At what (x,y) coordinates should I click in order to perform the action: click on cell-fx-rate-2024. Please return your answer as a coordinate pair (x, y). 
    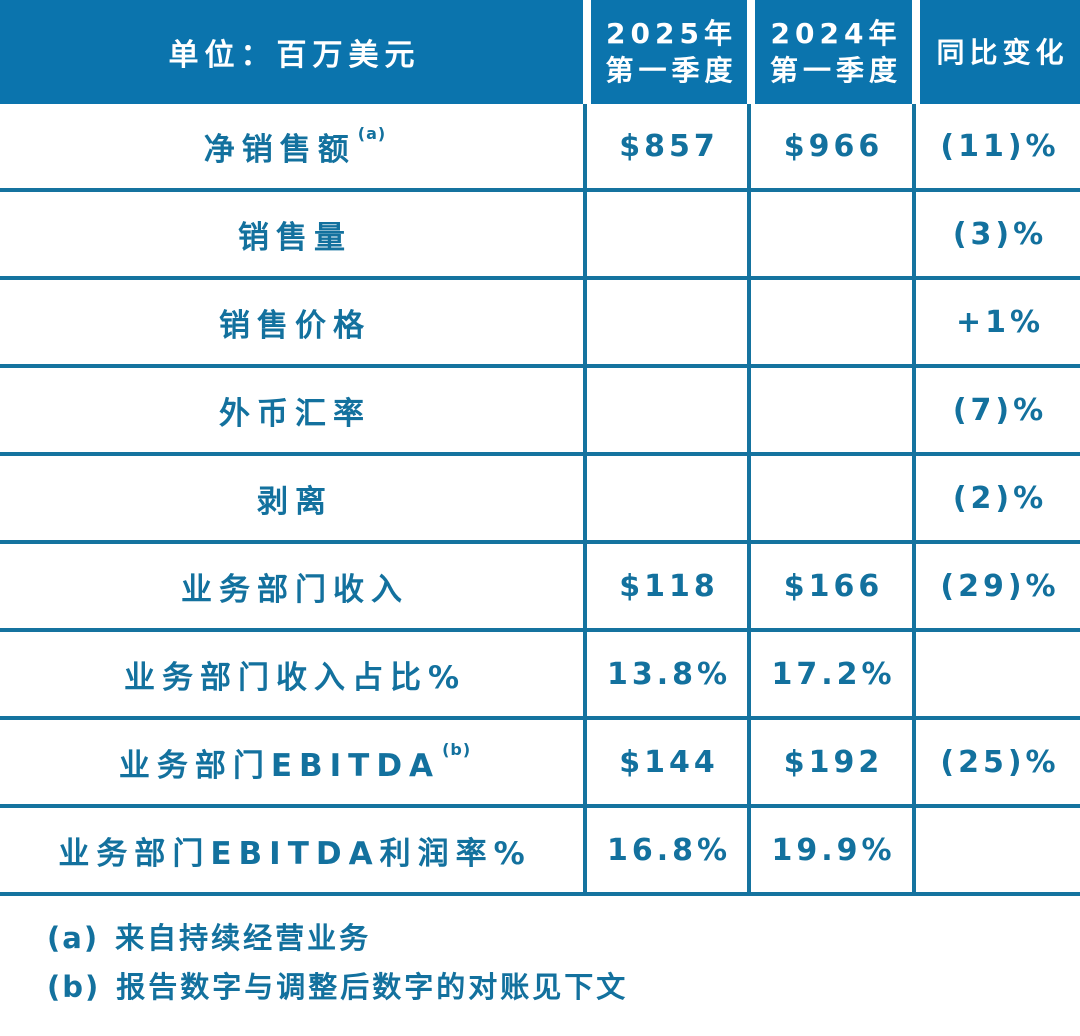
    Looking at the image, I should click on (829, 412).